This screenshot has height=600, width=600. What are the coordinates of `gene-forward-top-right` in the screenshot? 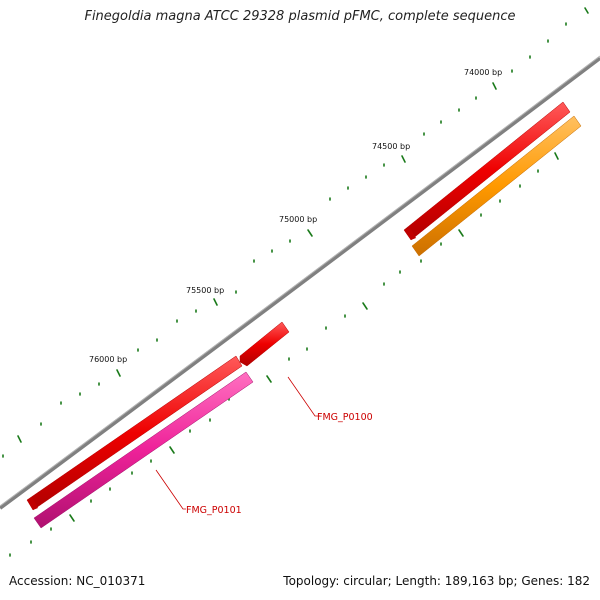 It's located at (487, 171).